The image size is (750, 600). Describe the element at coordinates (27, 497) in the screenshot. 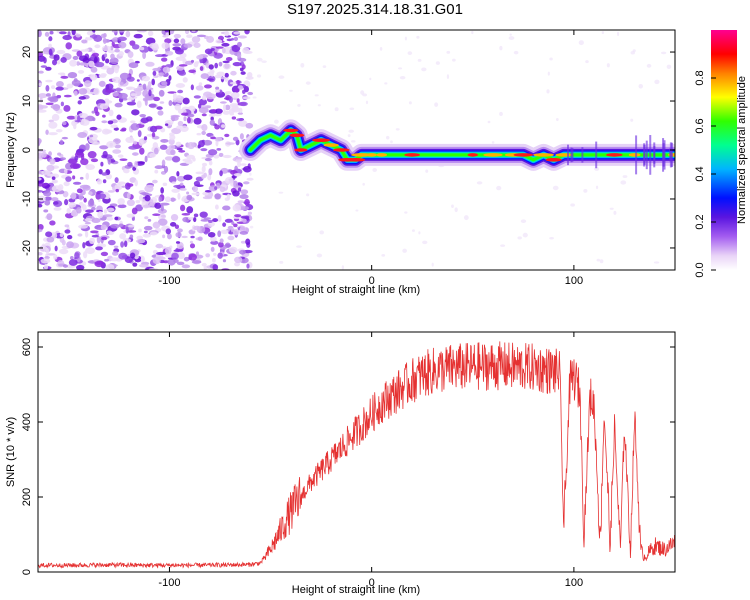

I see `snr-ytick-label: 200` at that location.